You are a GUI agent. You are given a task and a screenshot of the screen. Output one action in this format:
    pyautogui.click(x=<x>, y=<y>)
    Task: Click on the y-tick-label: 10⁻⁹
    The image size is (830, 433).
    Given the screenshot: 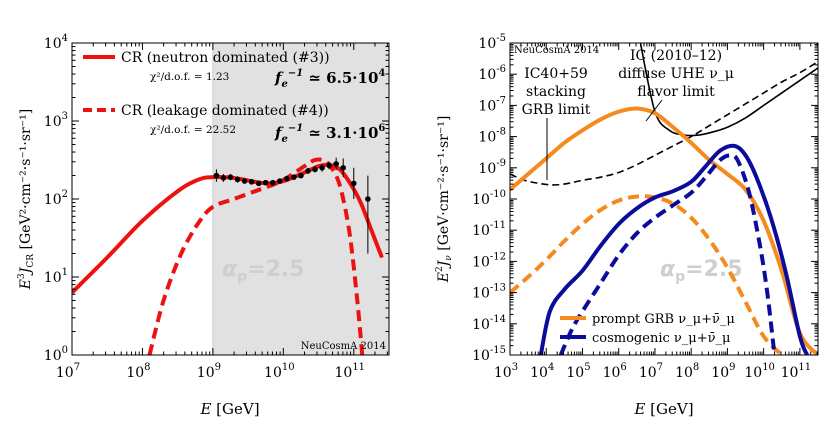 What is the action you would take?
    pyautogui.click(x=492, y=167)
    